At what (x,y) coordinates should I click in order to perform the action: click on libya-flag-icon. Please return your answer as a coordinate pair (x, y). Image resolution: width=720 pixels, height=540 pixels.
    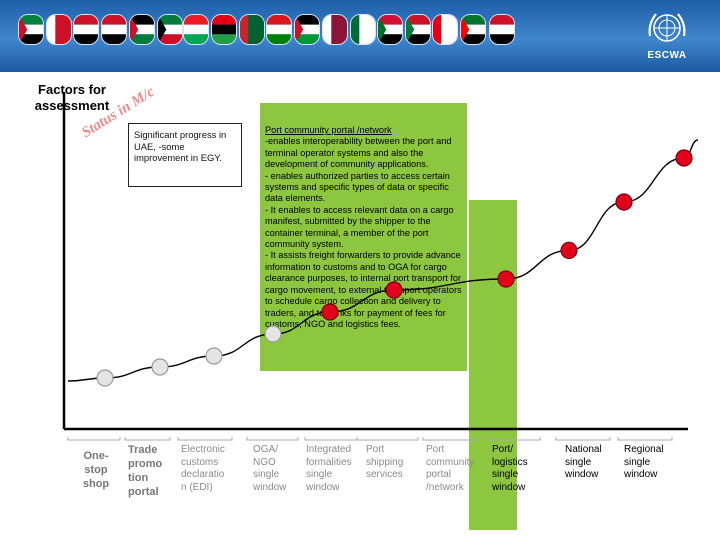
    Looking at the image, I should click on (224, 29).